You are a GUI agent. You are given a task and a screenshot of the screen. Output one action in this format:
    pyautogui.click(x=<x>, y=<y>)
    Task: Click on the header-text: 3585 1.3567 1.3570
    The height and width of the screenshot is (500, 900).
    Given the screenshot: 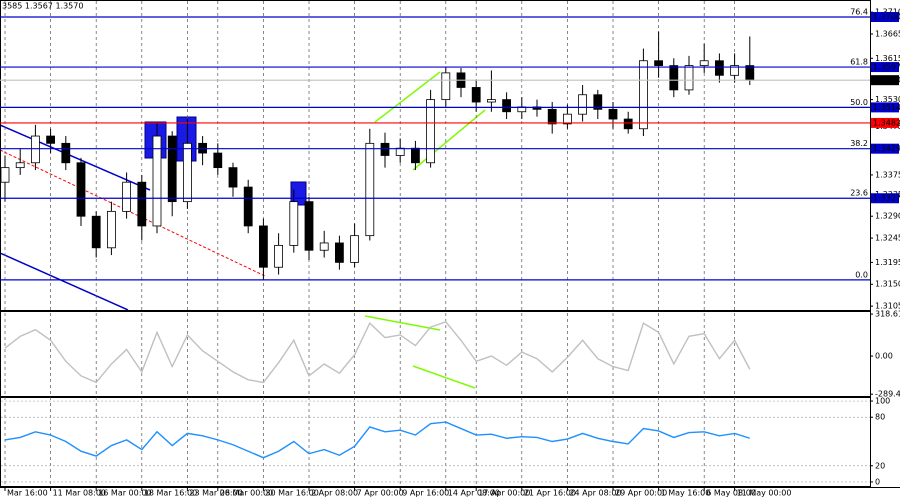 What is the action you would take?
    pyautogui.click(x=42, y=6)
    